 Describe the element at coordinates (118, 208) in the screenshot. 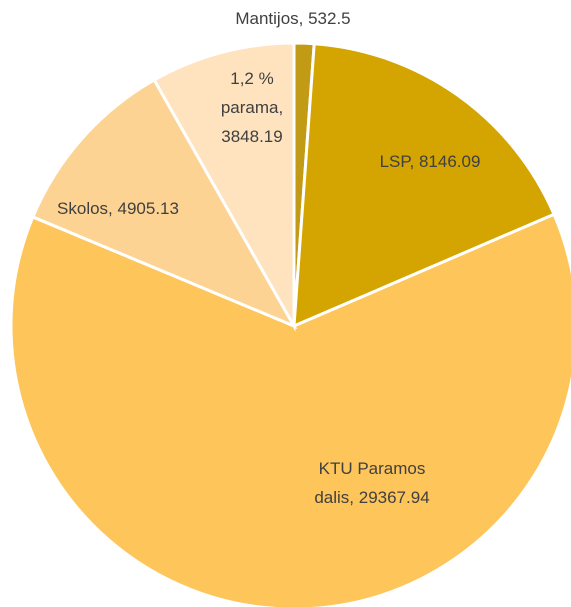

I see `data-label: Skolos, 4905.13` at that location.